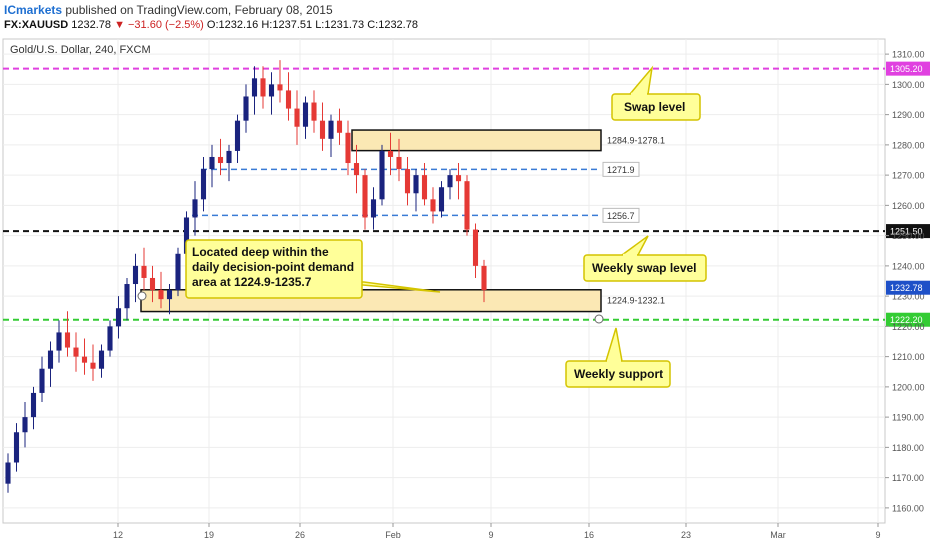 The image size is (932, 555). Describe the element at coordinates (260, 252) in the screenshot. I see `callout-text: Located deep within the` at that location.